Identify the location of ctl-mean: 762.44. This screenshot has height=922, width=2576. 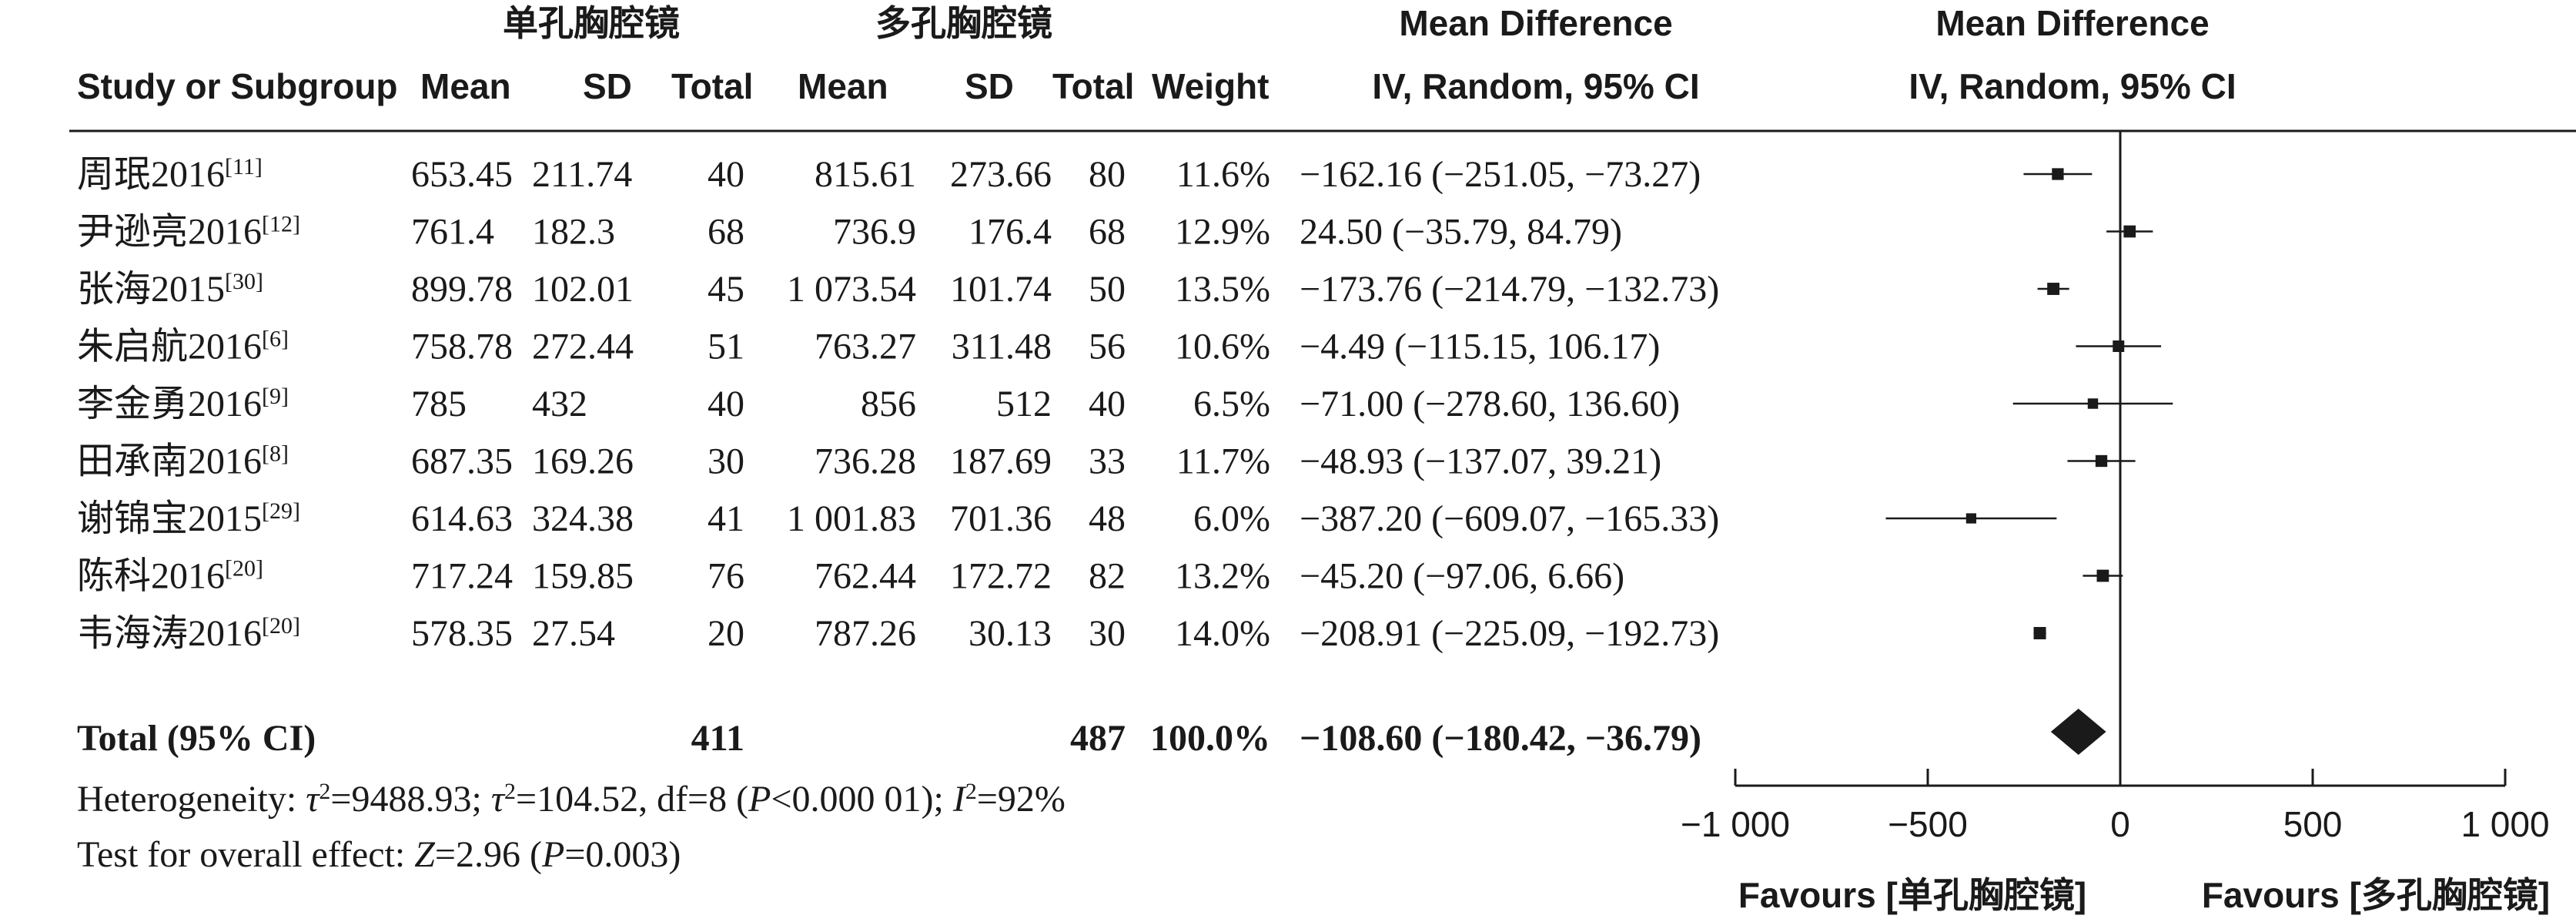
(866, 576).